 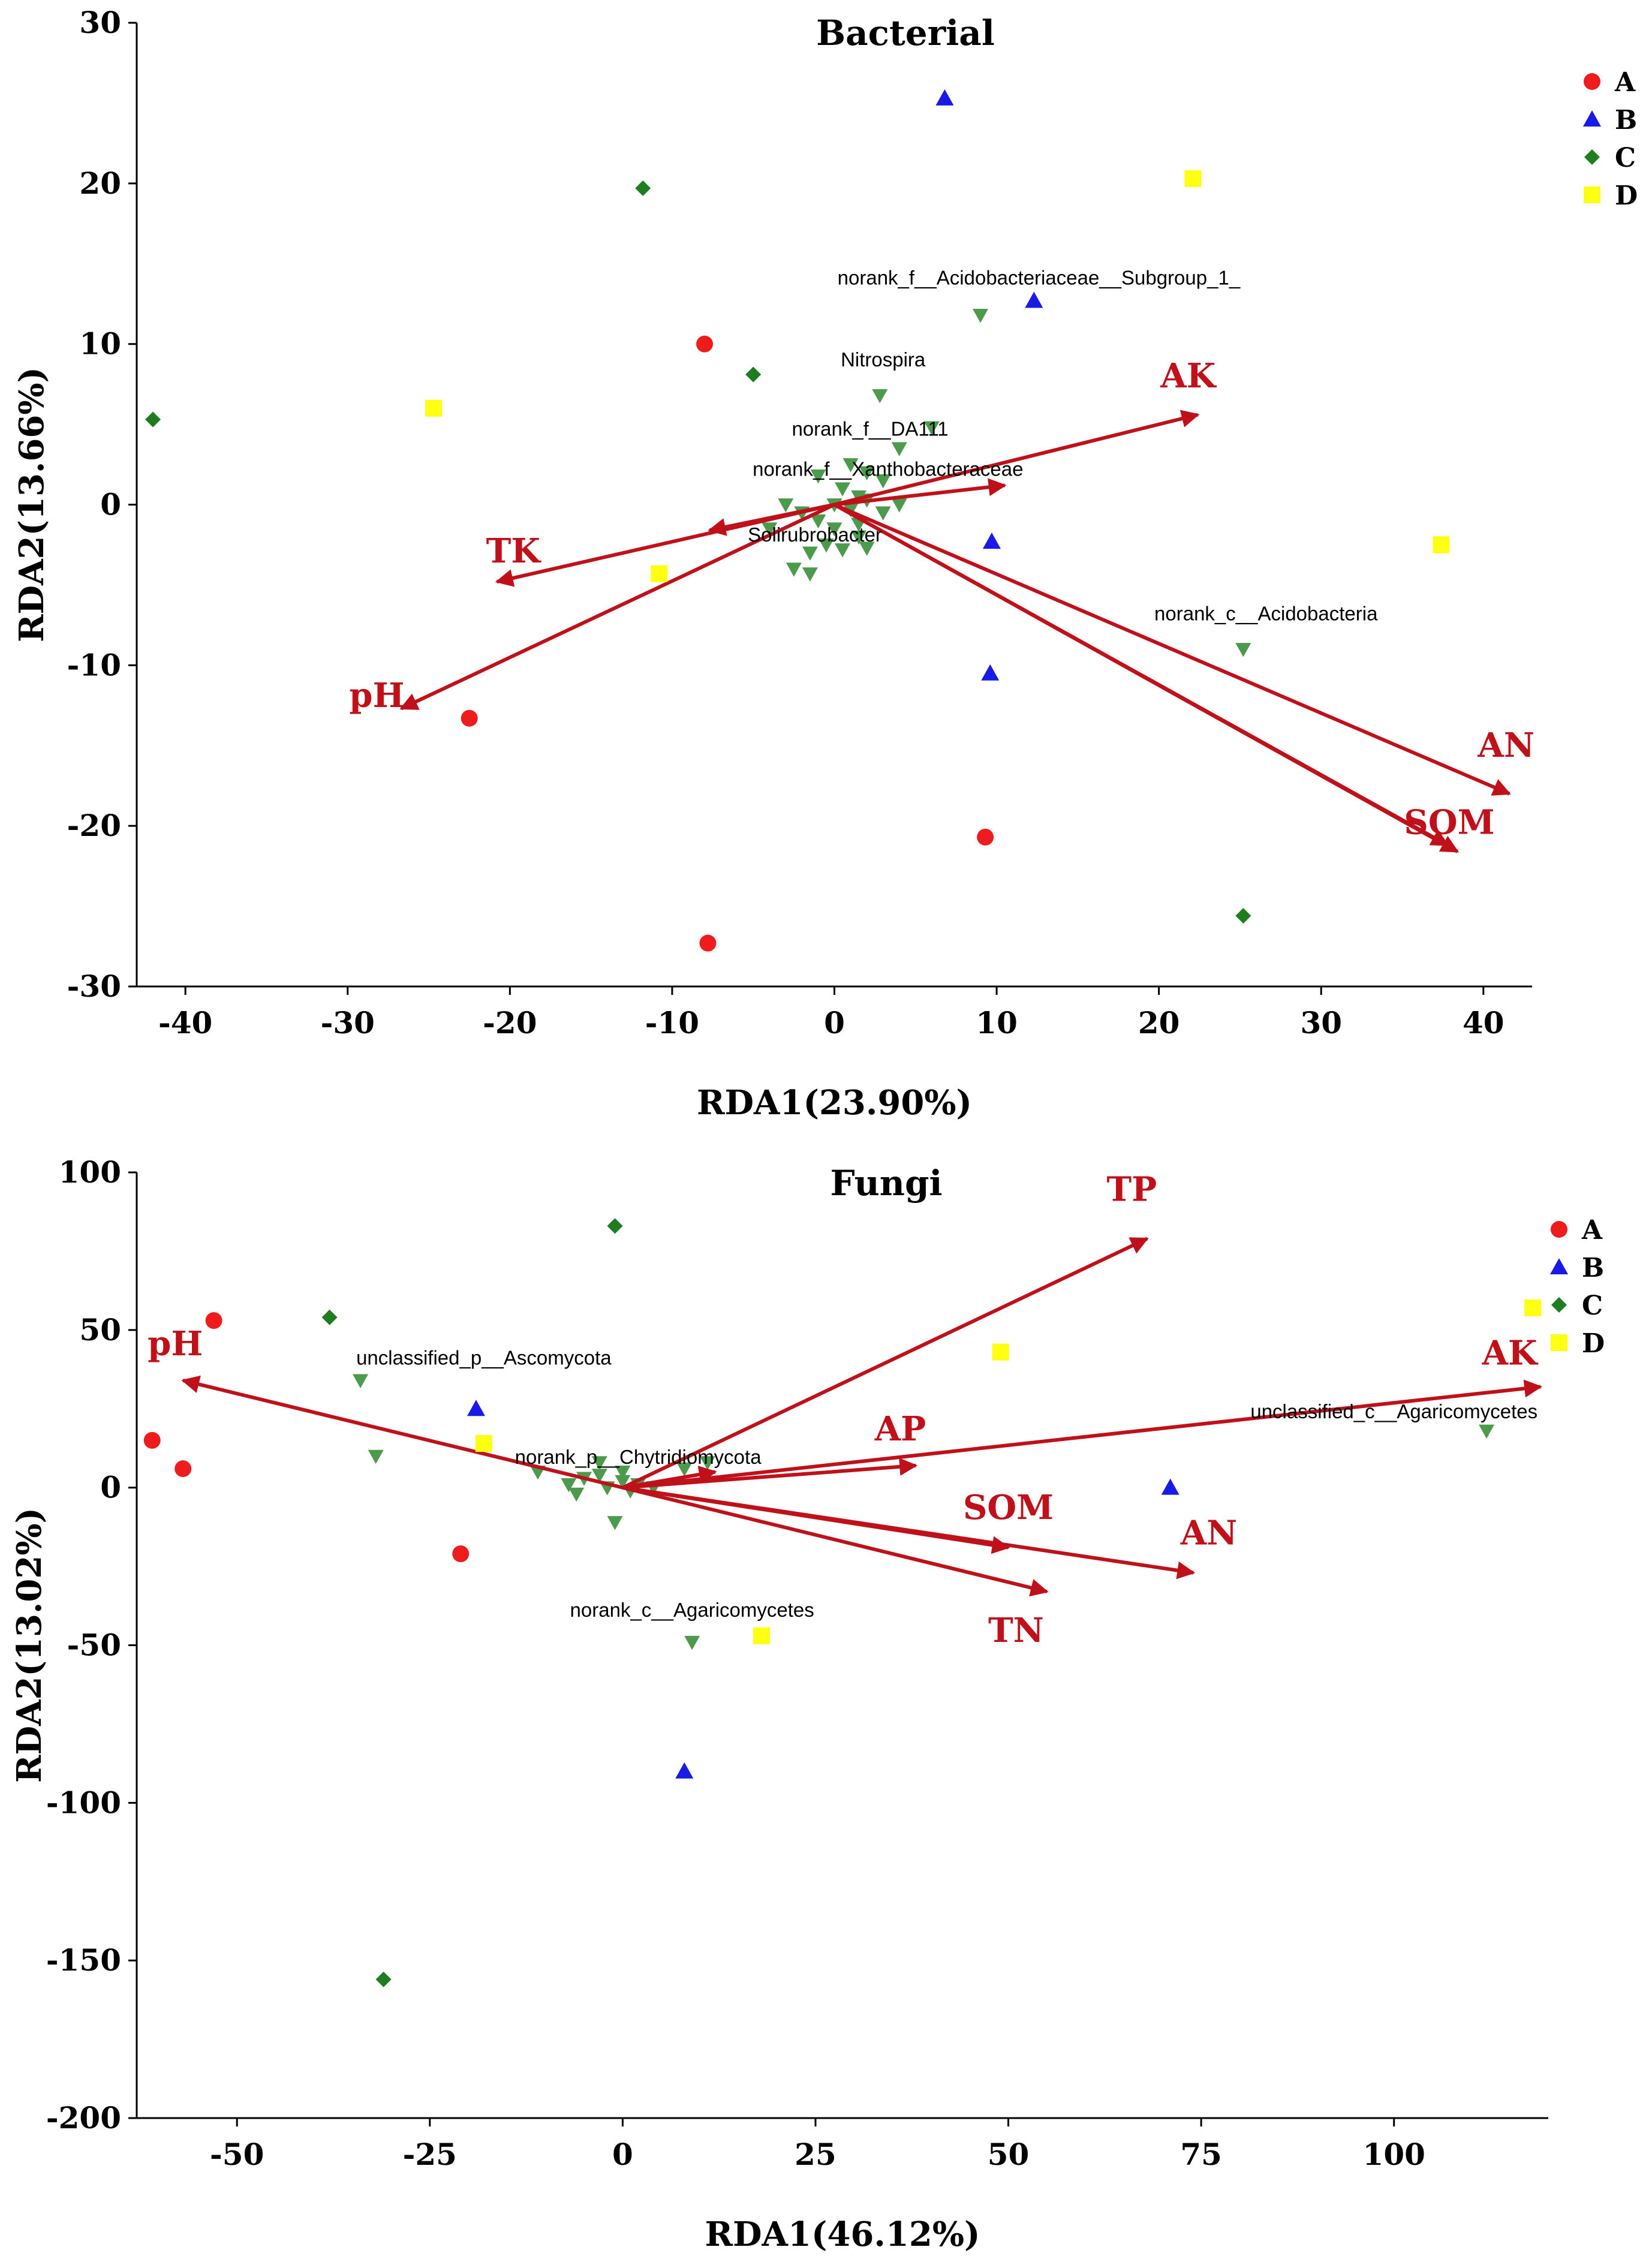 I want to click on arrow-tp, so click(x=885, y=1363).